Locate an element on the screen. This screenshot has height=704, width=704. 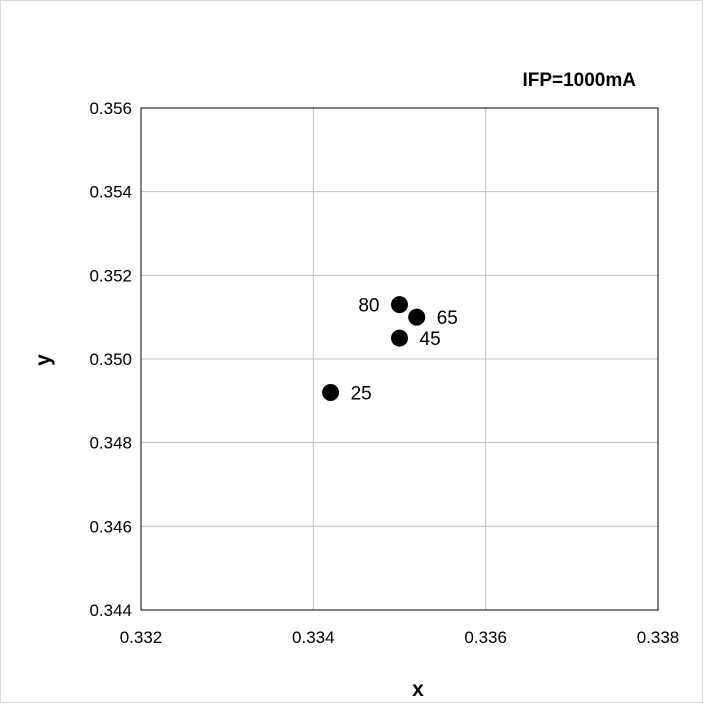
chart-annotation: IFP=1000mA is located at coordinates (579, 80).